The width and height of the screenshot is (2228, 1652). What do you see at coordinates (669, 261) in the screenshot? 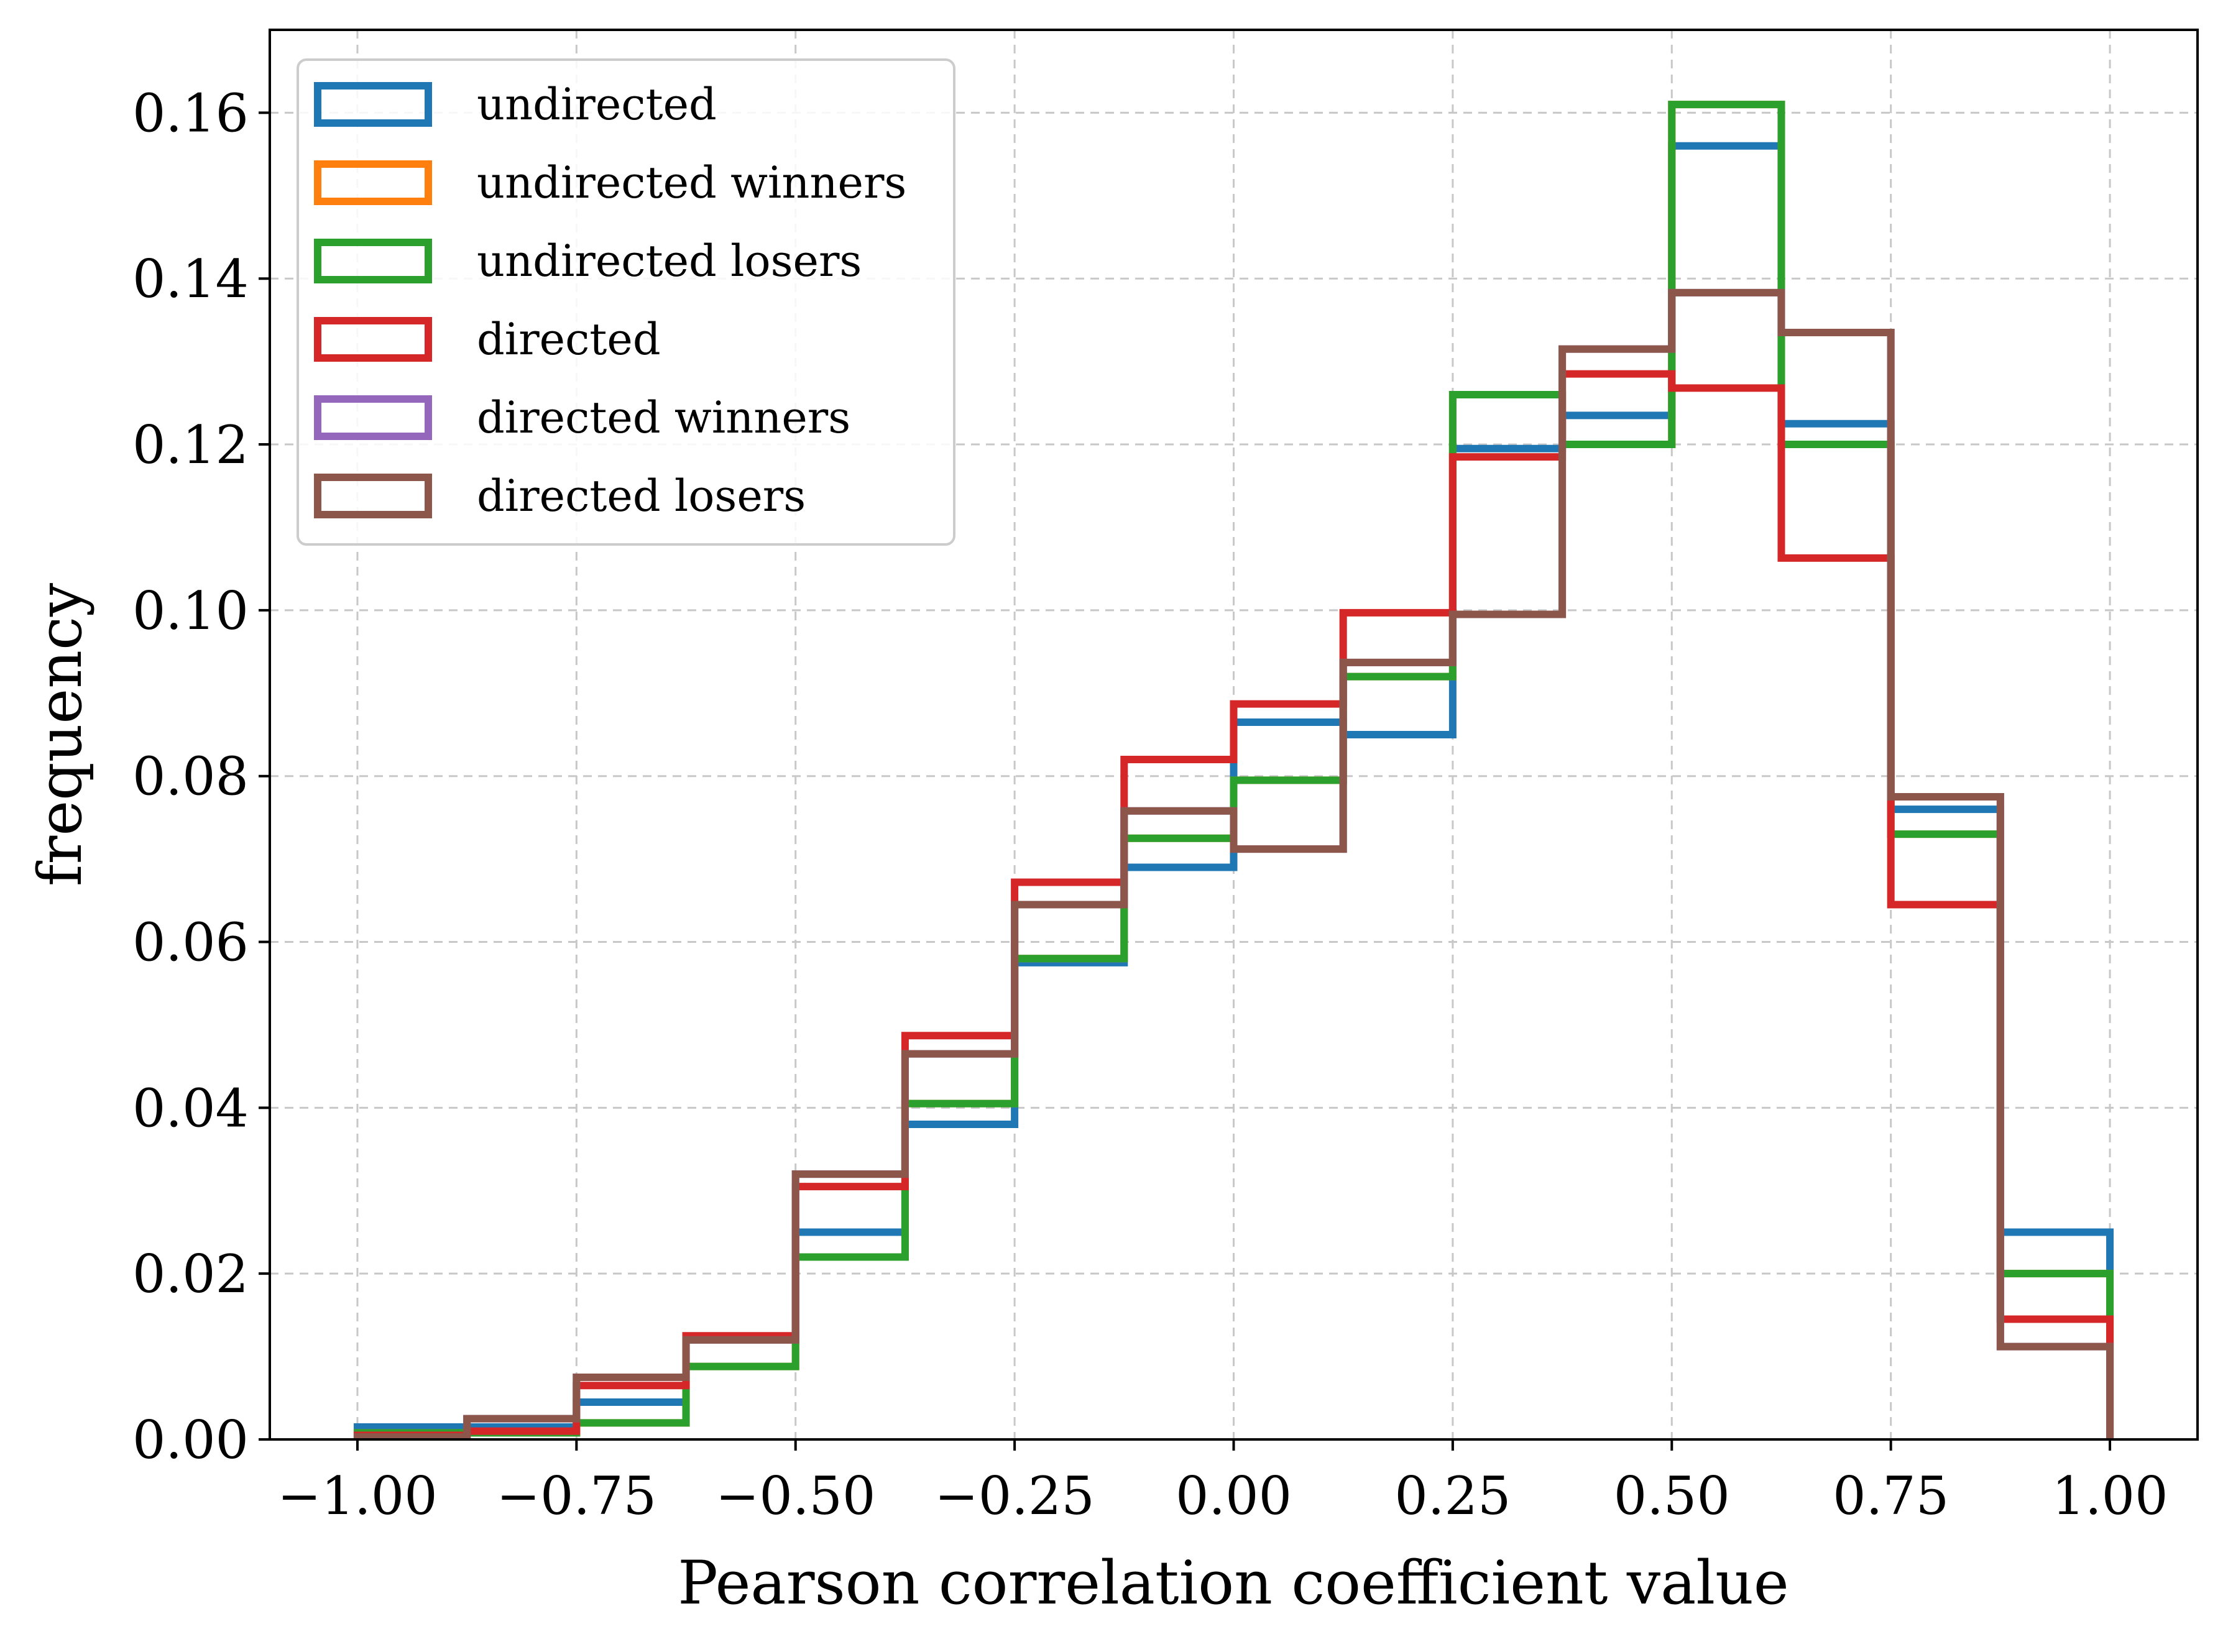
I see `legend-label-undirected-losers: undirected losers` at bounding box center [669, 261].